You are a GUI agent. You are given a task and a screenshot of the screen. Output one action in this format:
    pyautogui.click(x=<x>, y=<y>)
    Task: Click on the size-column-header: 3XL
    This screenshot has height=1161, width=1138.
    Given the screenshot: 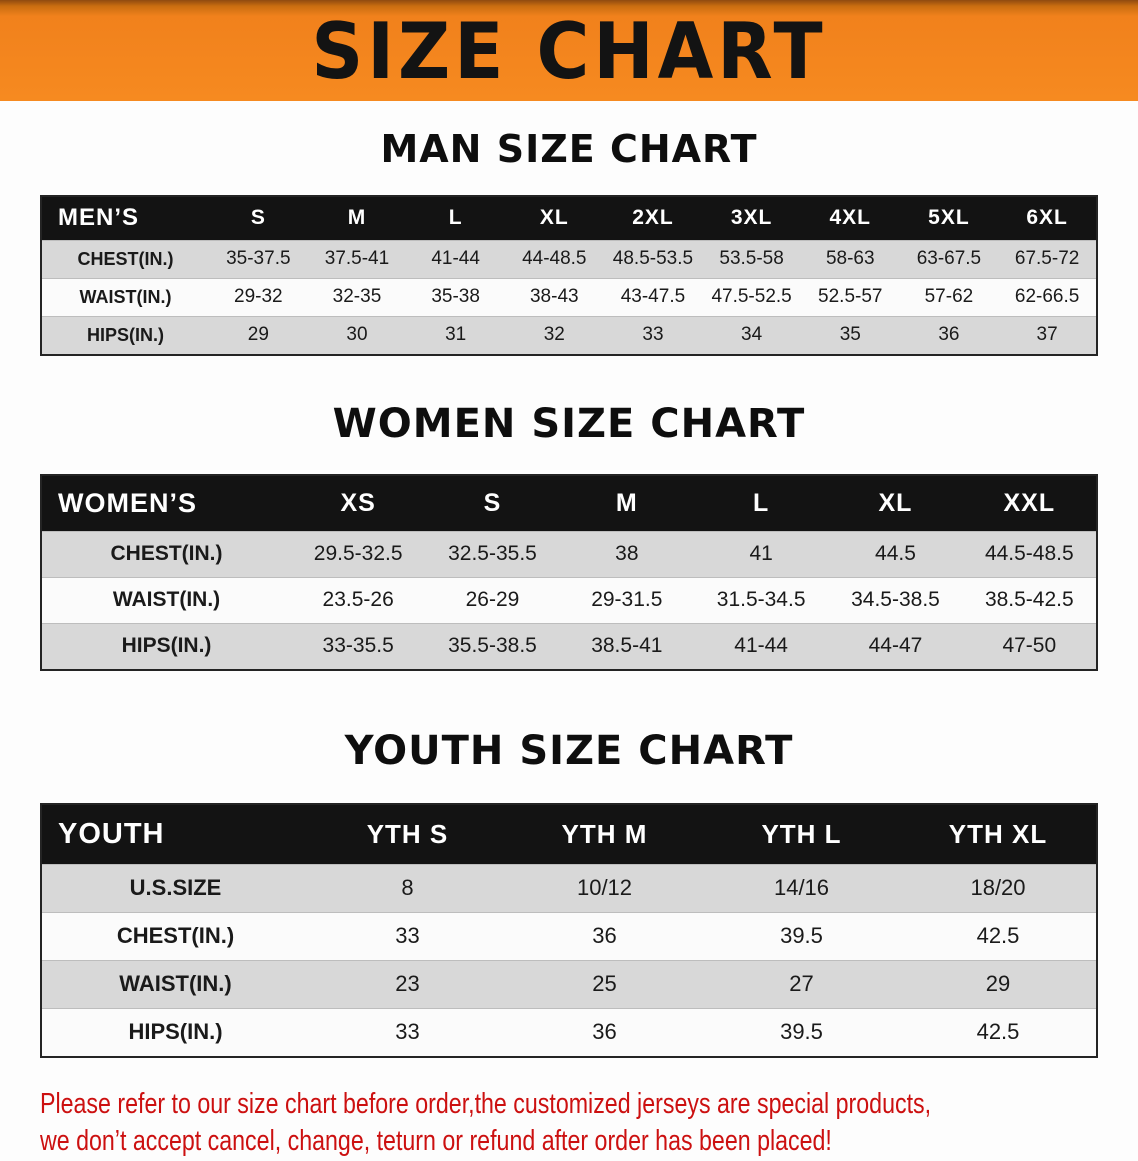 What is the action you would take?
    pyautogui.click(x=751, y=218)
    